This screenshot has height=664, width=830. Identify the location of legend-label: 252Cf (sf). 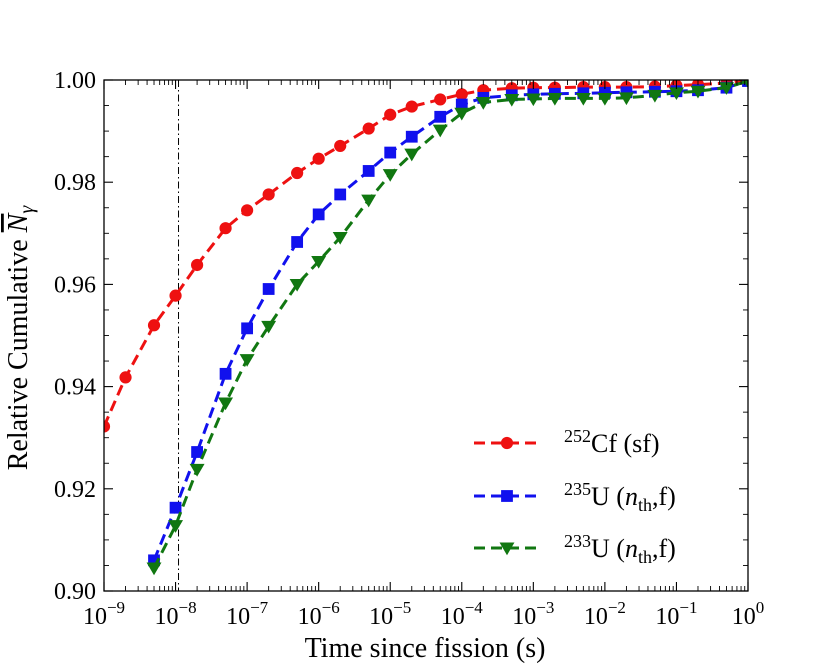
(612, 442).